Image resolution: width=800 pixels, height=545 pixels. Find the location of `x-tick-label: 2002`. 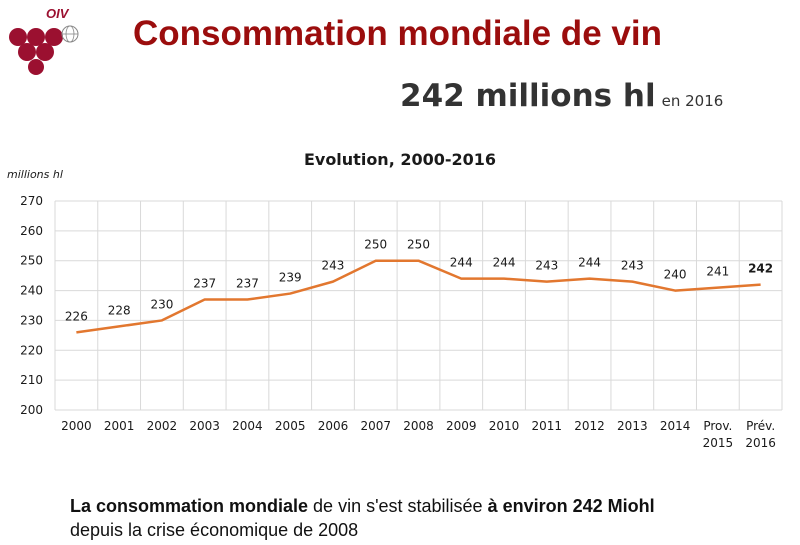

x-tick-label: 2002 is located at coordinates (162, 426).